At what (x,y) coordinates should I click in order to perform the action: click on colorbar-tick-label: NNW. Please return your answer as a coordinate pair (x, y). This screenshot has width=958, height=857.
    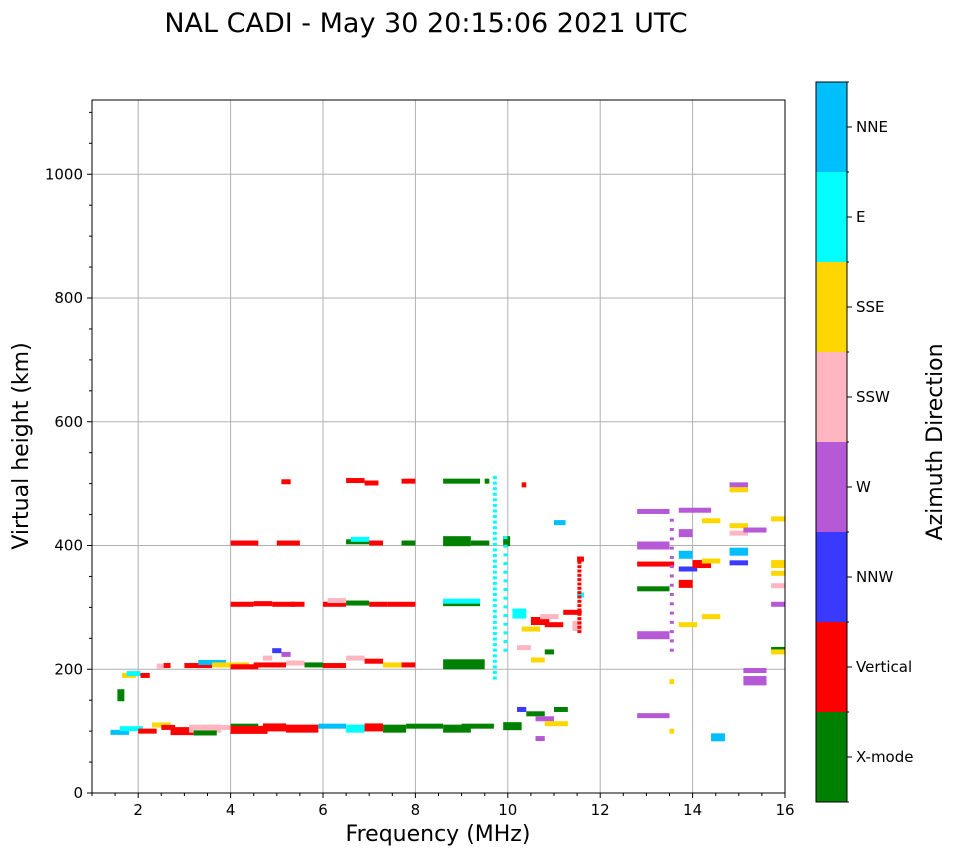
    Looking at the image, I should click on (874, 577).